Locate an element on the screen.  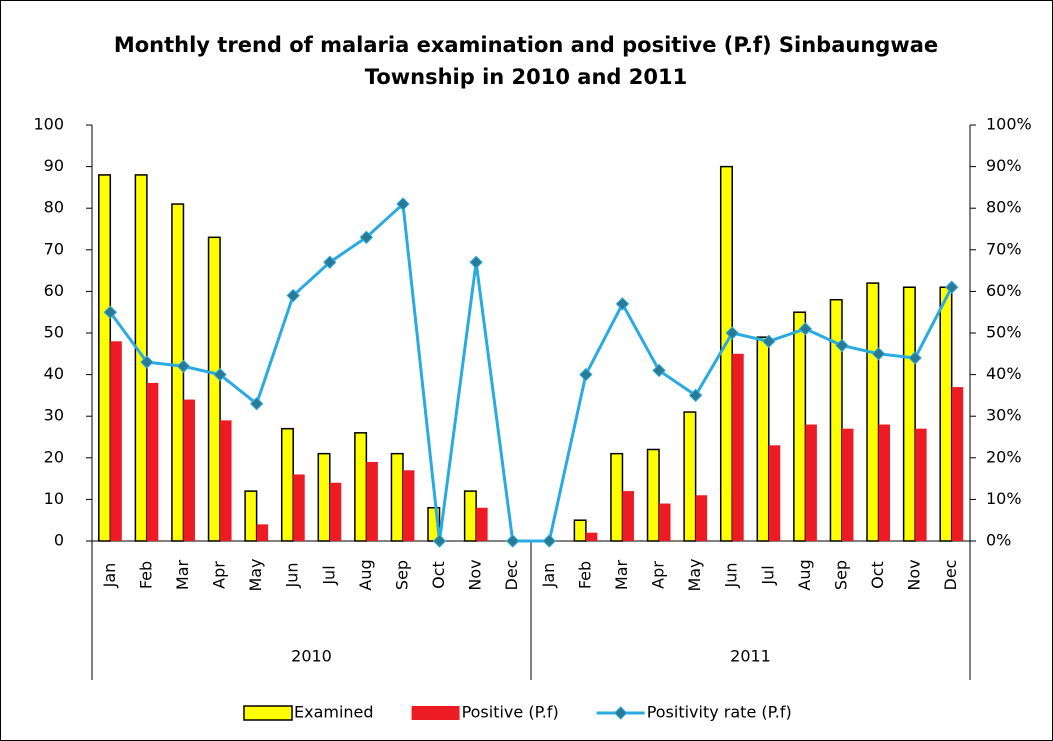
y2-tick-label: 10% is located at coordinates (1004, 498).